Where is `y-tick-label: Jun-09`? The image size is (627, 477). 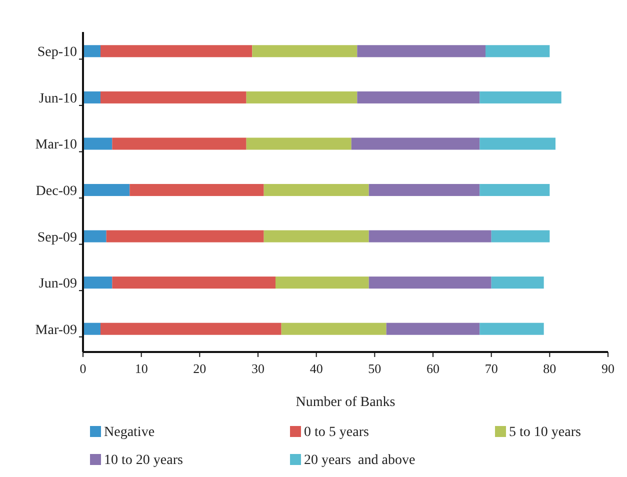
y-tick-label: Jun-09 is located at coordinates (57, 284).